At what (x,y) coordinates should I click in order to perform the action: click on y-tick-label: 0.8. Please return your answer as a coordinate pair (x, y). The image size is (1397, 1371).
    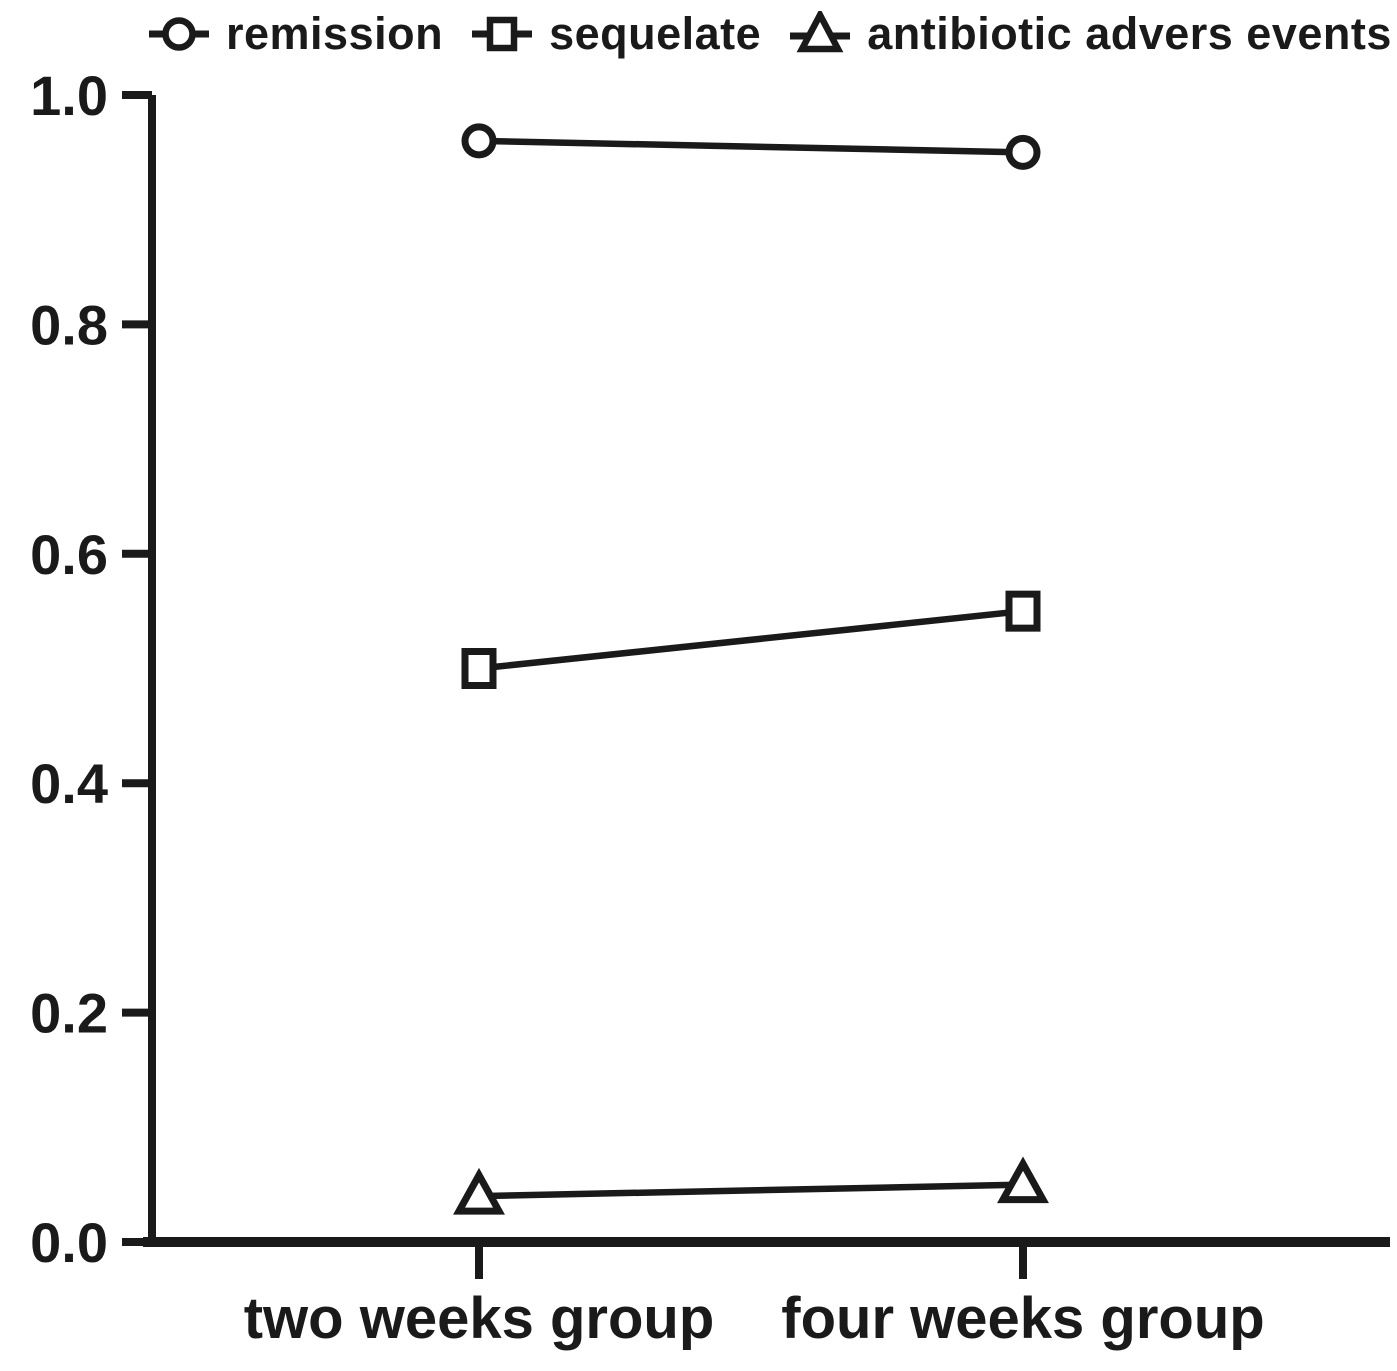
    Looking at the image, I should click on (69, 324).